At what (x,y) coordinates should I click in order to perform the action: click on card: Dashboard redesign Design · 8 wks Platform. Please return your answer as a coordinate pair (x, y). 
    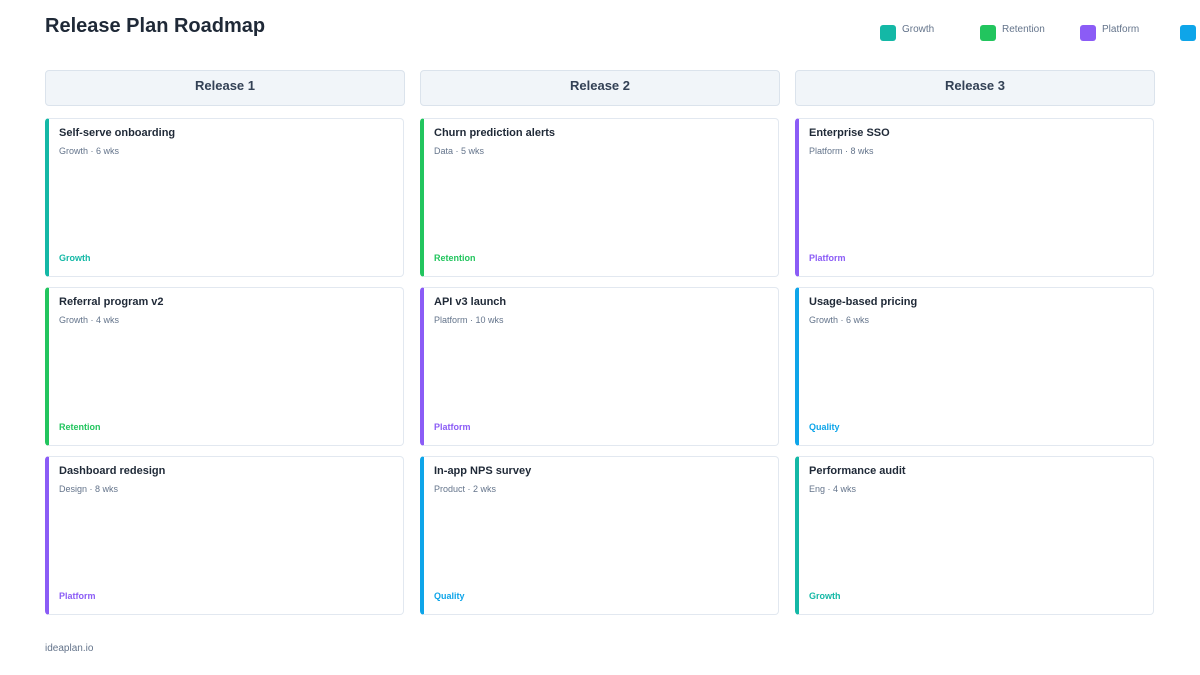
    Looking at the image, I should click on (224, 535).